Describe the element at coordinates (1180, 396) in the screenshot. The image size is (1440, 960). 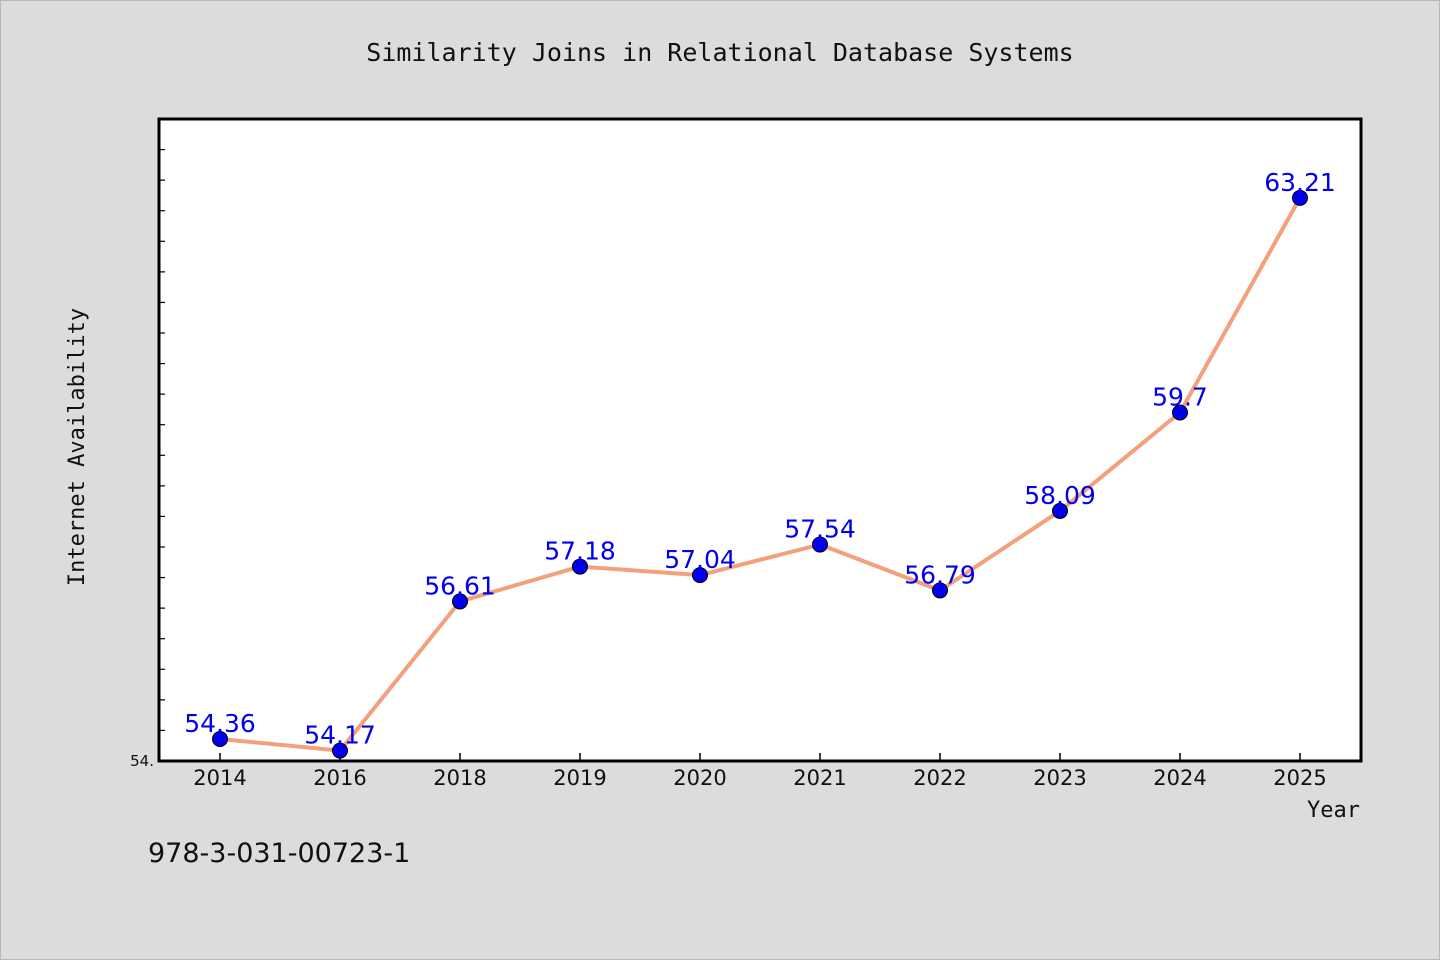
I see `data-label: 59.7` at that location.